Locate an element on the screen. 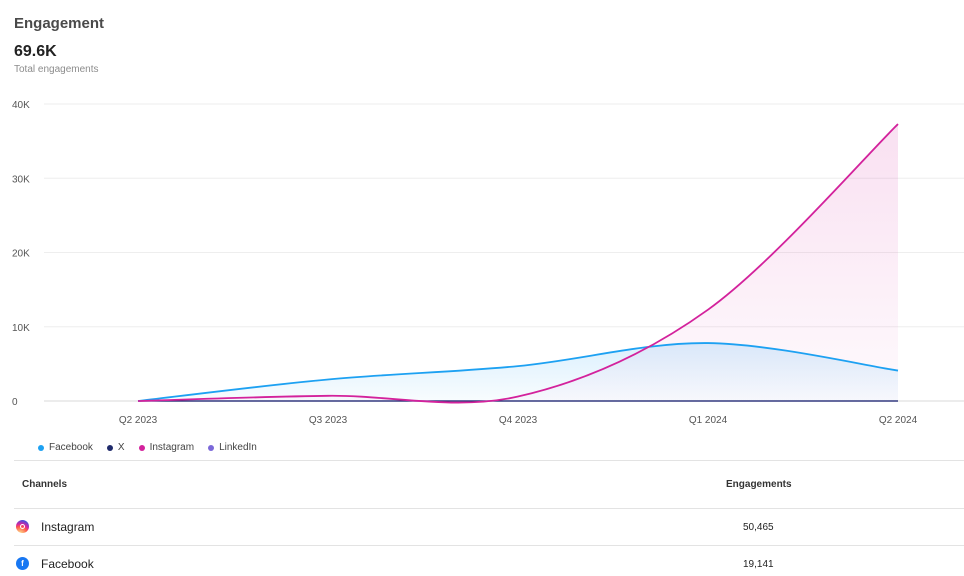 The height and width of the screenshot is (576, 964). series-line-facebook is located at coordinates (518, 372).